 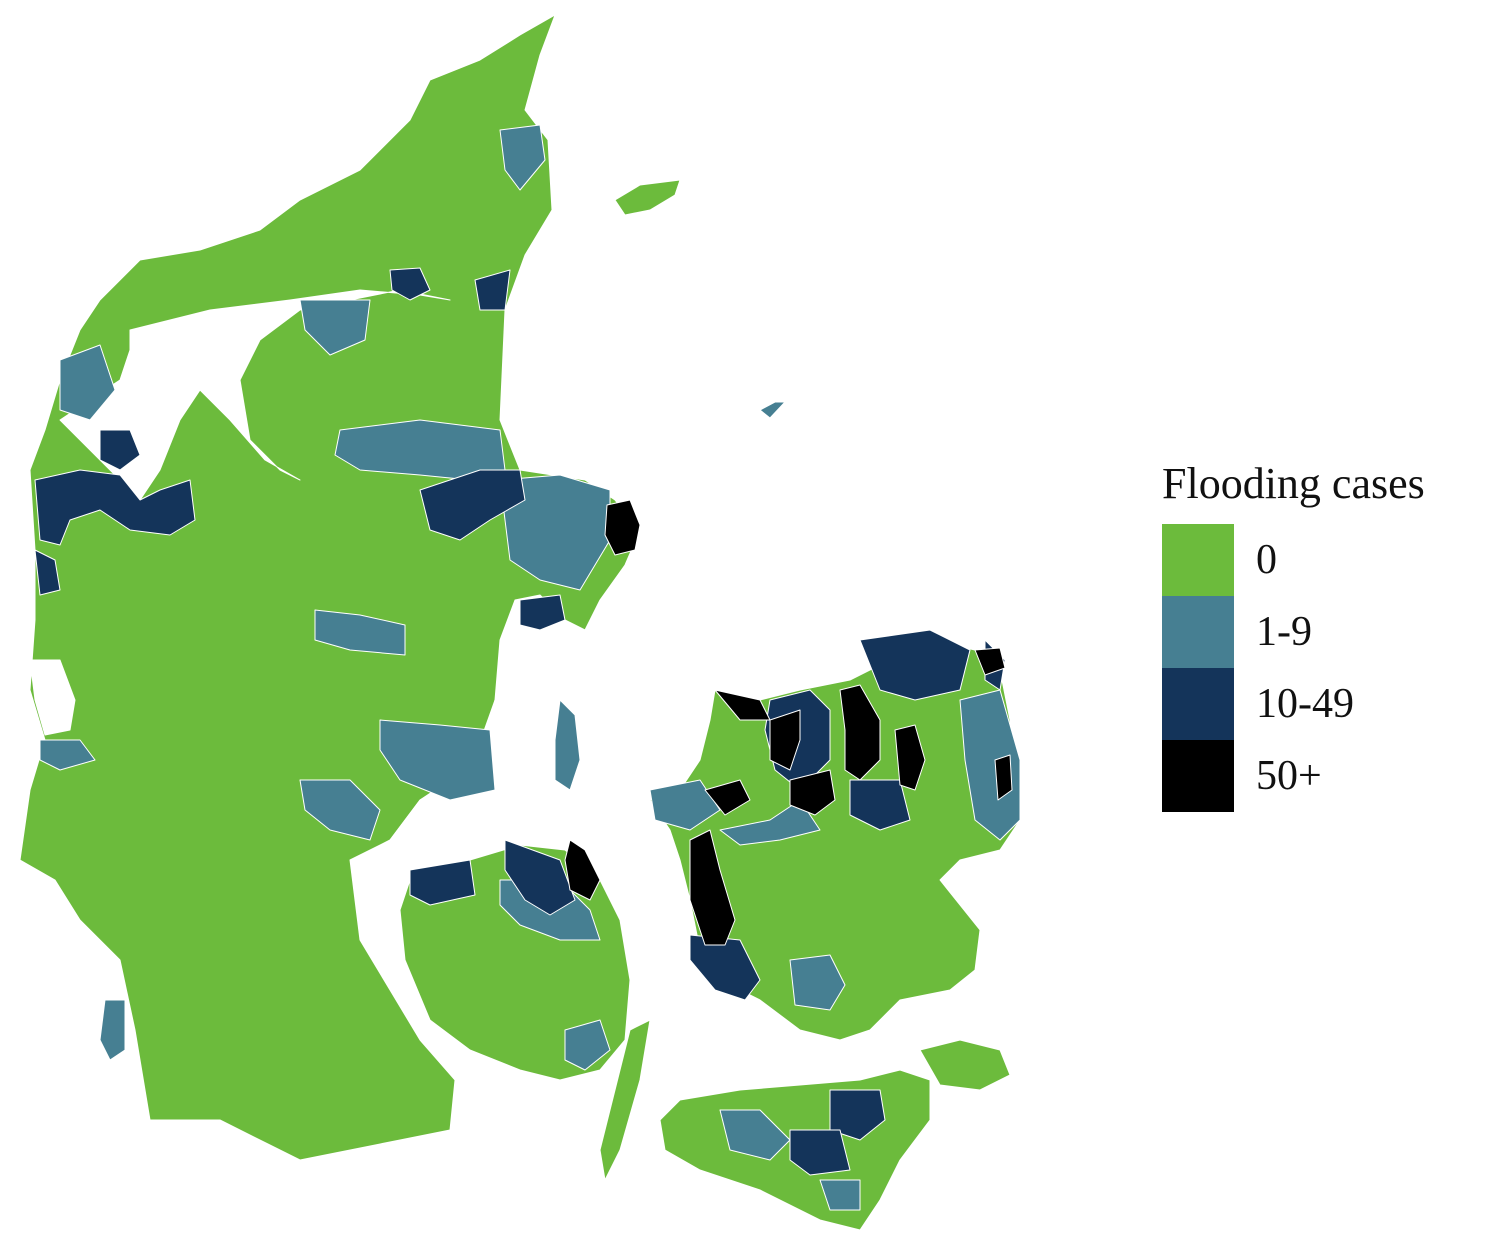 What do you see at coordinates (1322, 632) in the screenshot?
I see `legend-item-1: 1-9` at bounding box center [1322, 632].